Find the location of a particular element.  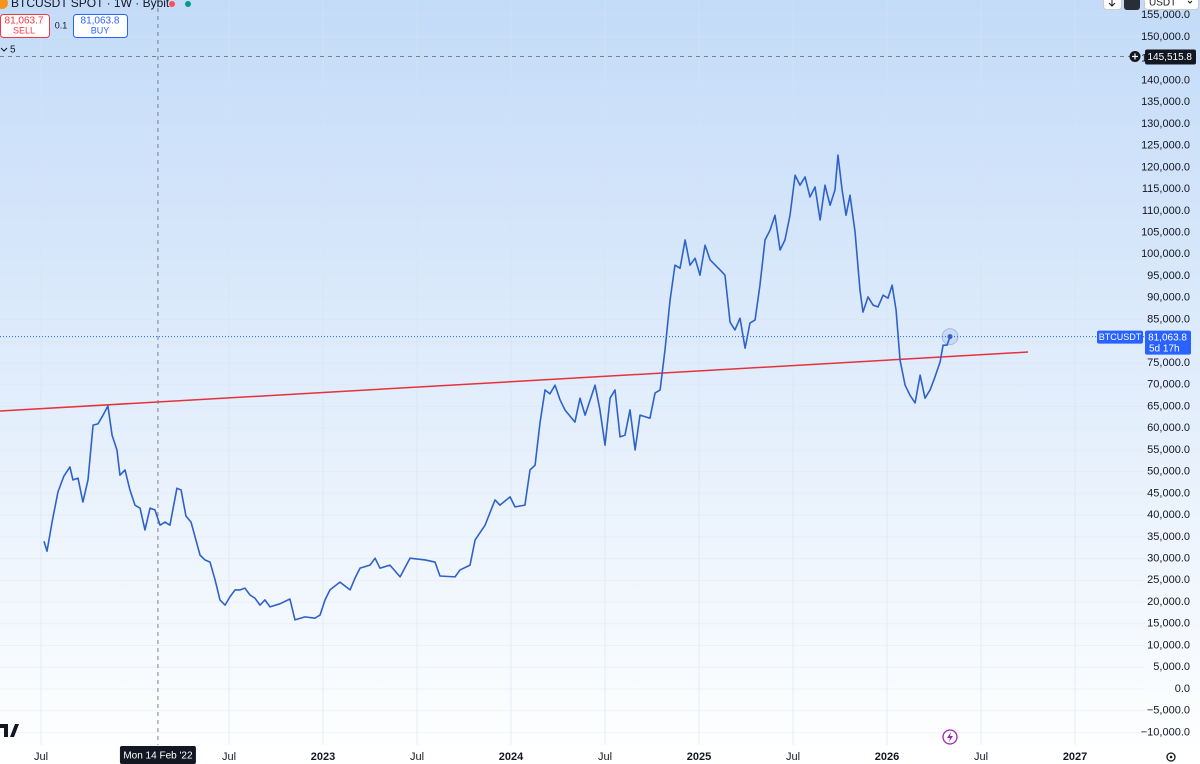

crosshair-price: 145,515.8 is located at coordinates (1170, 57).